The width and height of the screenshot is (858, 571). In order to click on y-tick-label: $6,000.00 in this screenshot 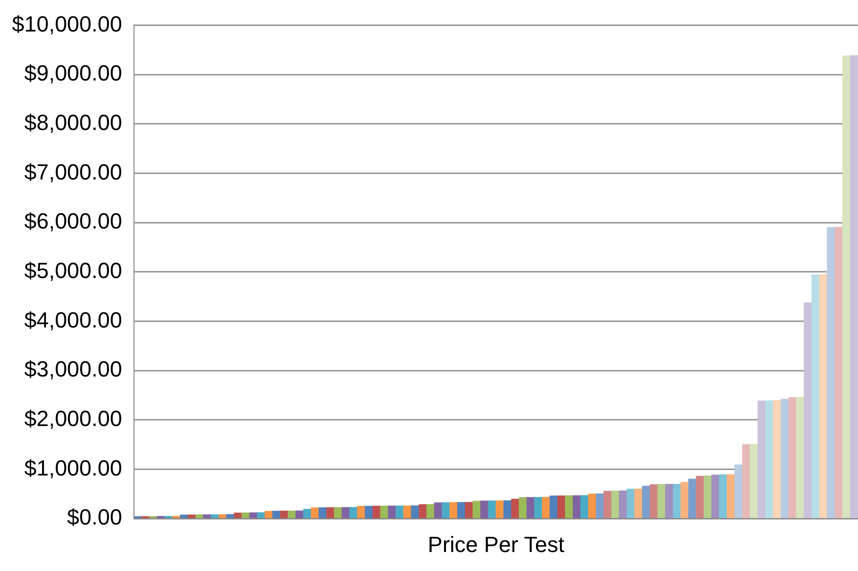, I will do `click(73, 221)`.